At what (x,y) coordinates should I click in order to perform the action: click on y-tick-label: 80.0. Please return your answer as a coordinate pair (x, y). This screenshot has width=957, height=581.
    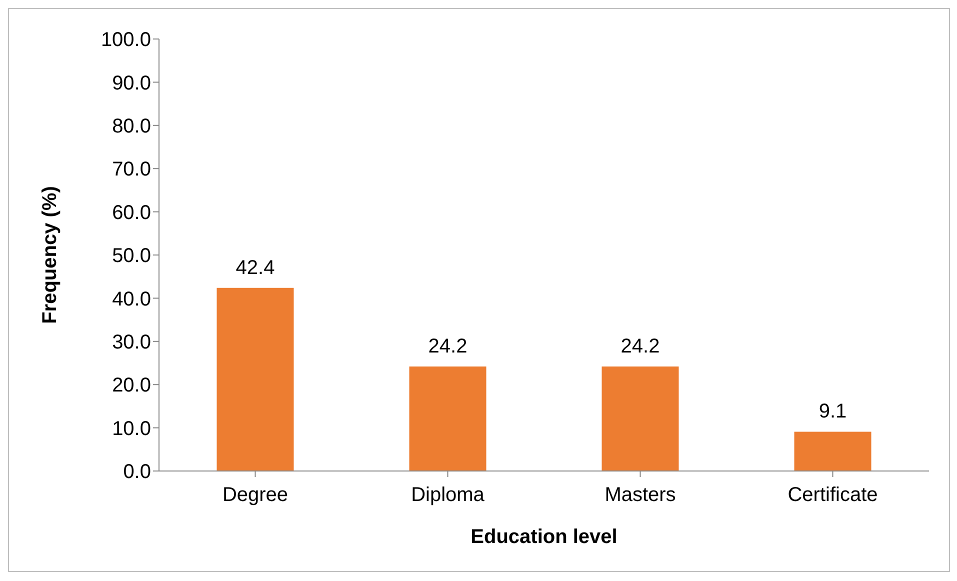
    Looking at the image, I should click on (131, 127).